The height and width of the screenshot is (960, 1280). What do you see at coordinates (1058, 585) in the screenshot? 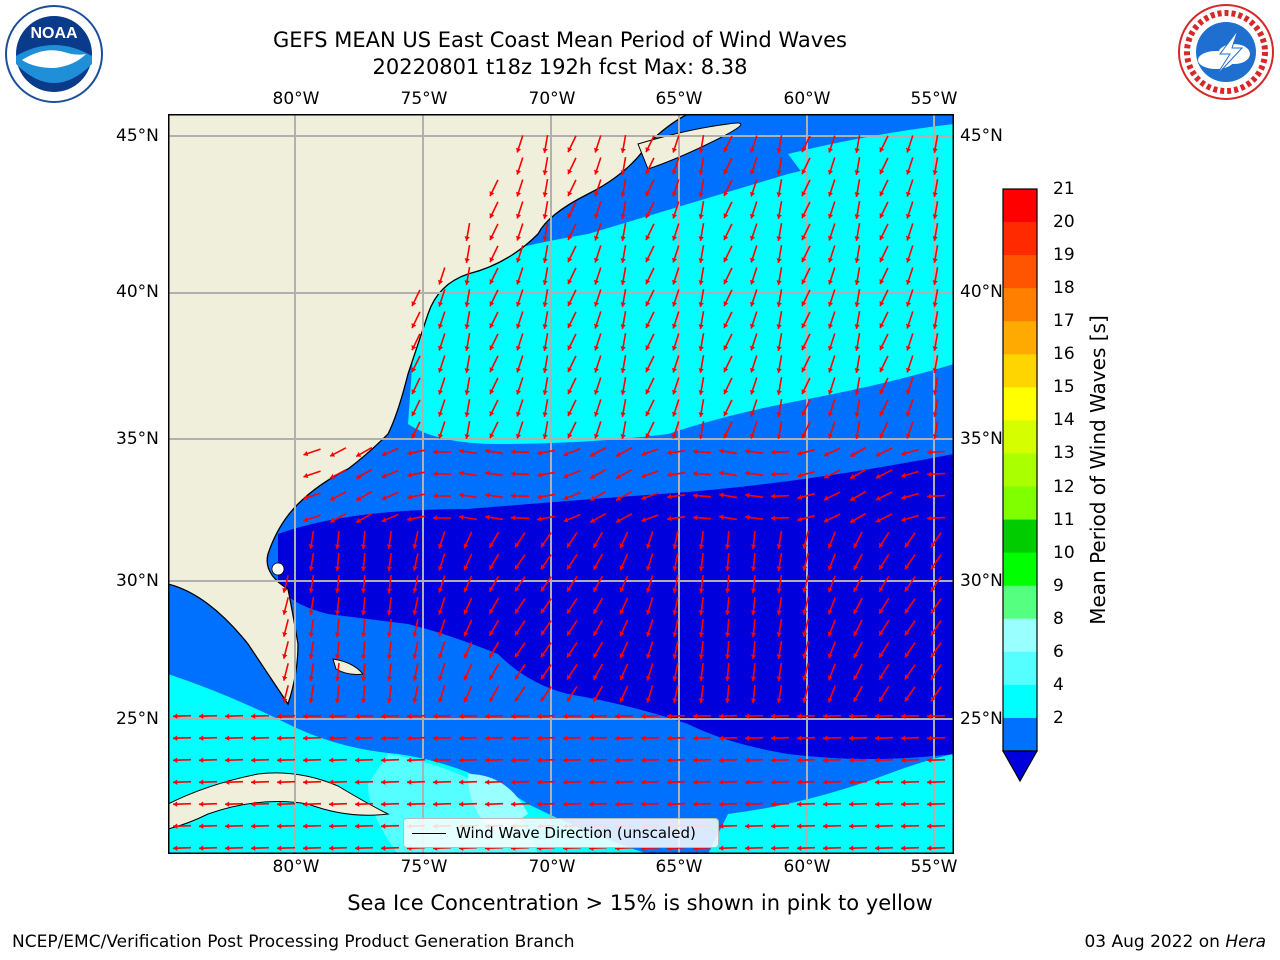
I see `colorbar-tick-label: 9` at bounding box center [1058, 585].